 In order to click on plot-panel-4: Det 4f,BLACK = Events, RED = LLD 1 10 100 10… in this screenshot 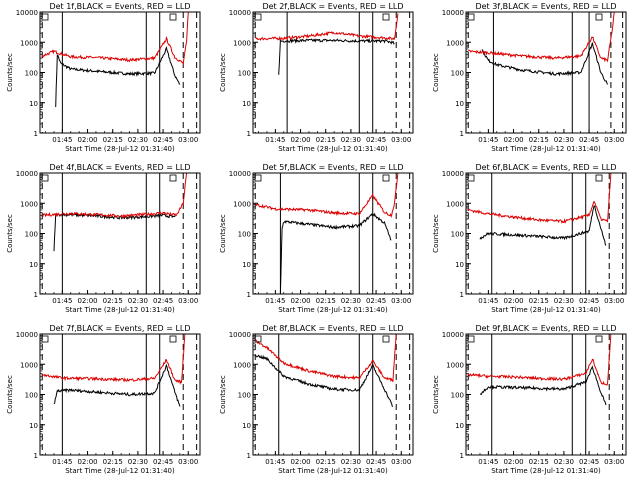, I will do `click(103, 238)`.